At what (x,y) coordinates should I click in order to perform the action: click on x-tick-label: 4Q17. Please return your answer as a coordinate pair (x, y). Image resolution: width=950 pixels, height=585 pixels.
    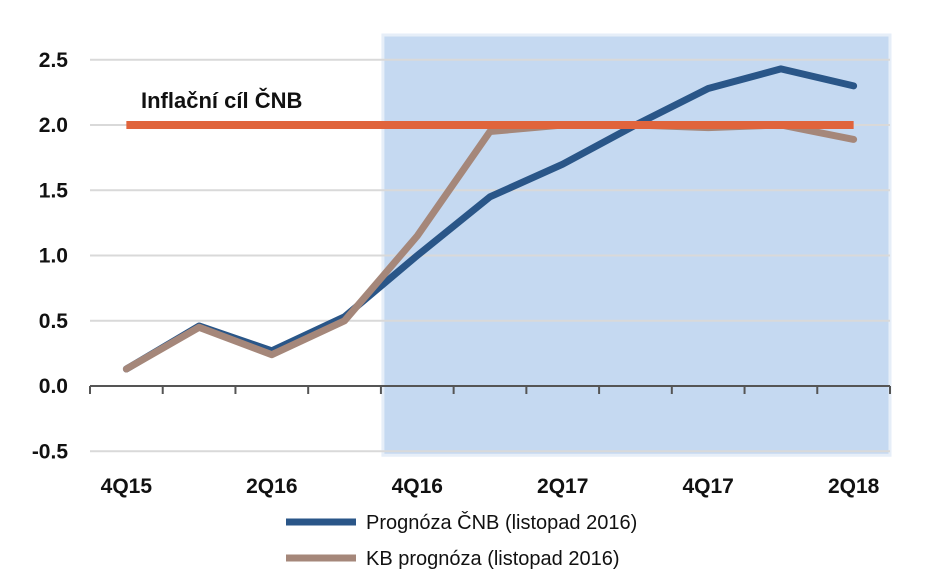
    Looking at the image, I should click on (707, 486).